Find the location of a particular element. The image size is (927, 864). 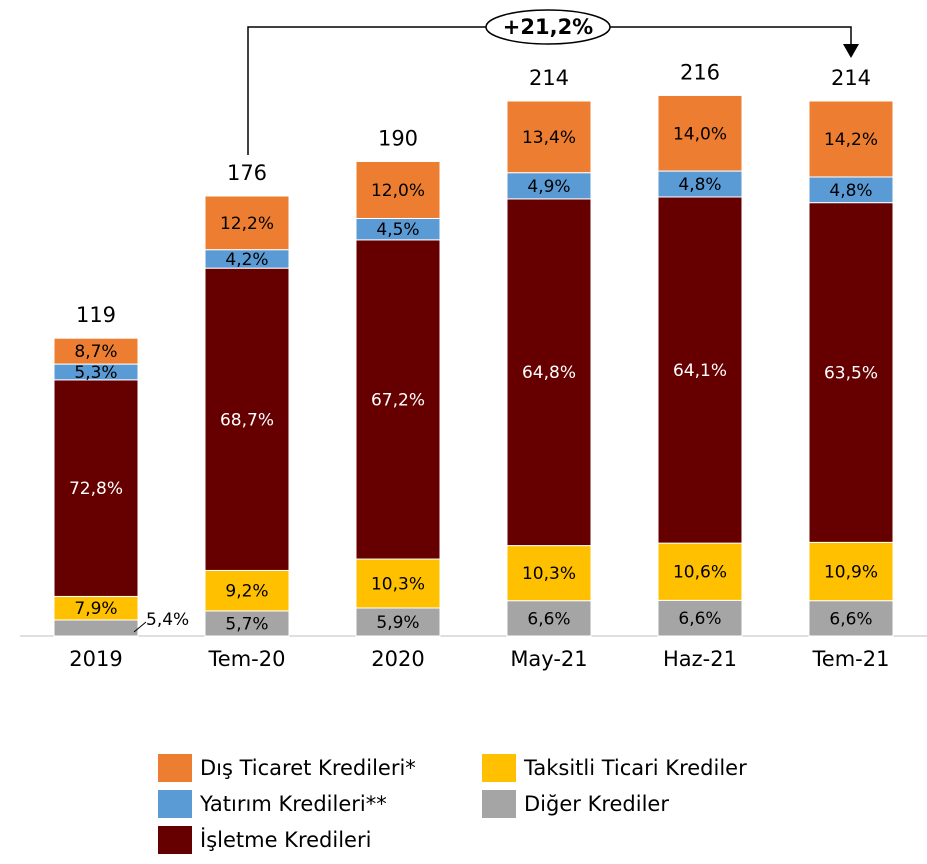

value-label: 63,5% is located at coordinates (851, 374).